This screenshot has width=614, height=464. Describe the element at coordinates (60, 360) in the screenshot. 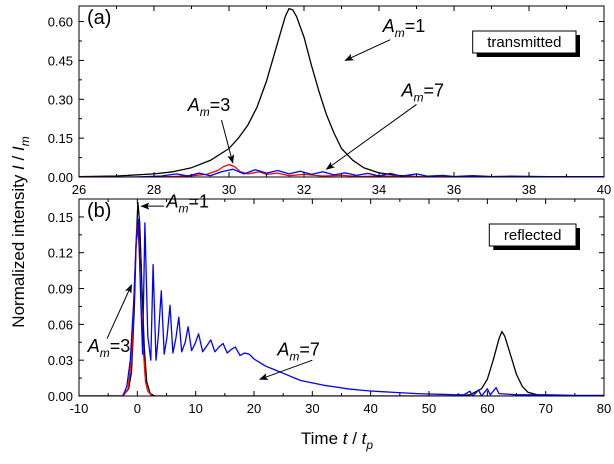

I see `y-tick-label: 0.03` at that location.